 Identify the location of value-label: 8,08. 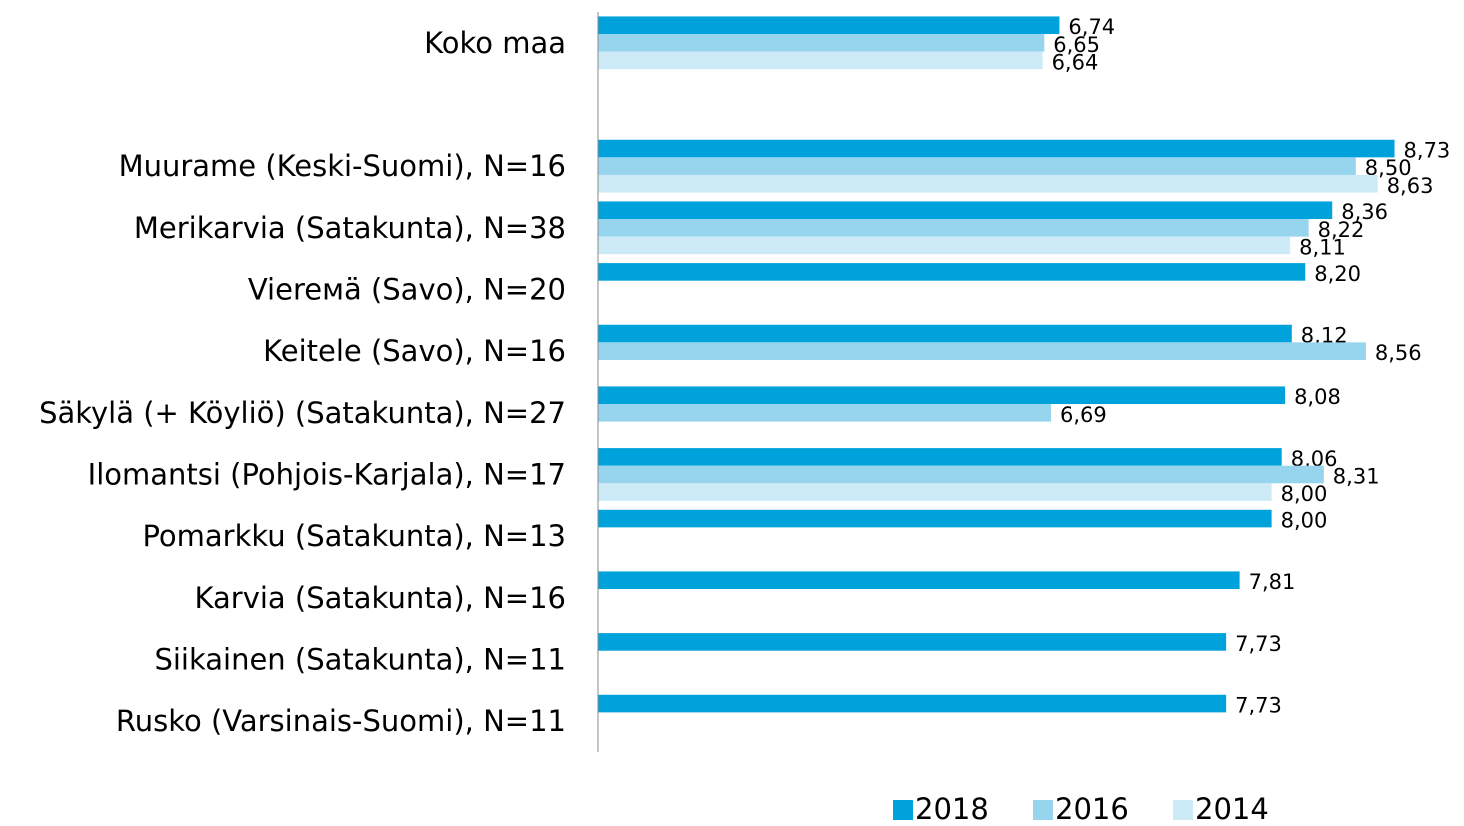
(1317, 397).